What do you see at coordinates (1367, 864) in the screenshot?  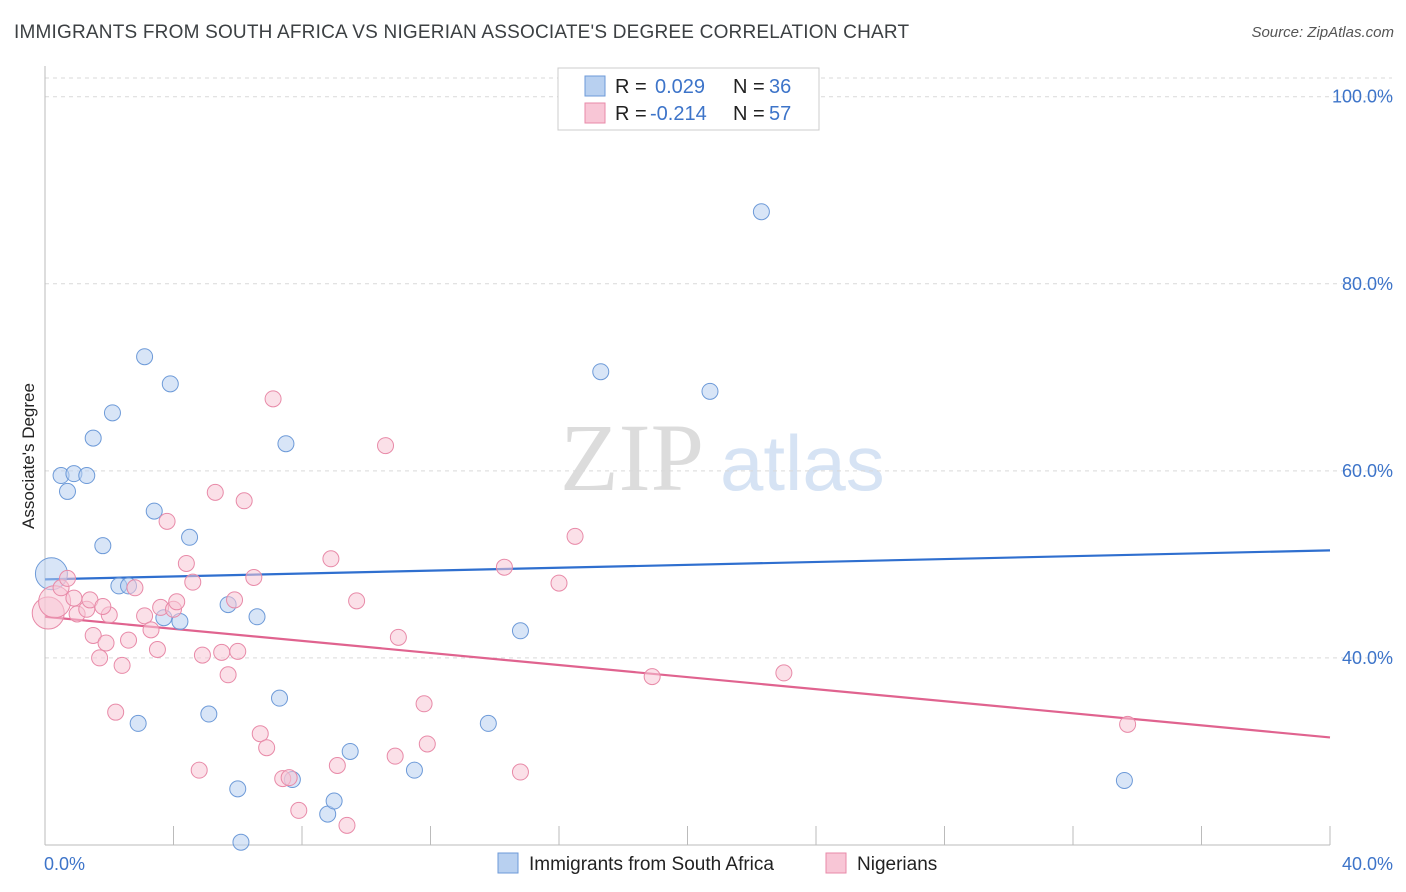 I see `x-tick-label-1: 40.0%` at bounding box center [1367, 864].